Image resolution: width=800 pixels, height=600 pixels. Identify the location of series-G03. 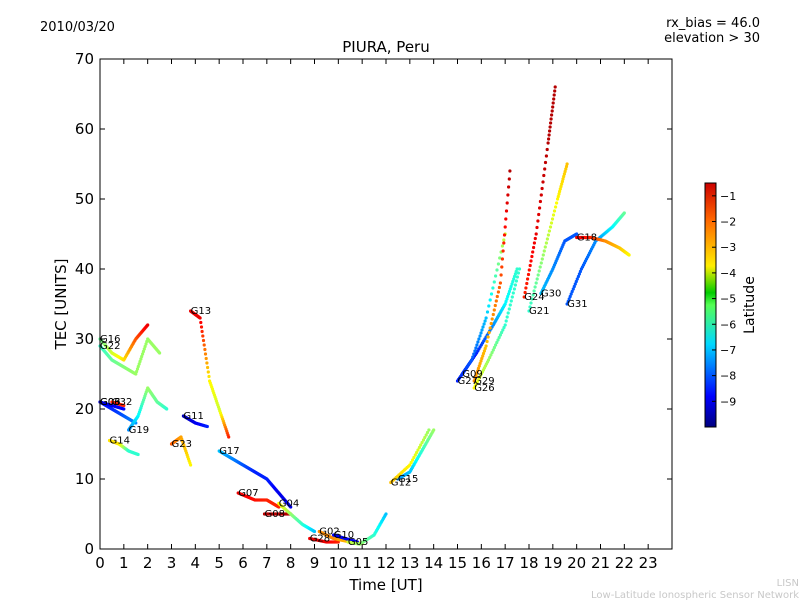
(112, 405).